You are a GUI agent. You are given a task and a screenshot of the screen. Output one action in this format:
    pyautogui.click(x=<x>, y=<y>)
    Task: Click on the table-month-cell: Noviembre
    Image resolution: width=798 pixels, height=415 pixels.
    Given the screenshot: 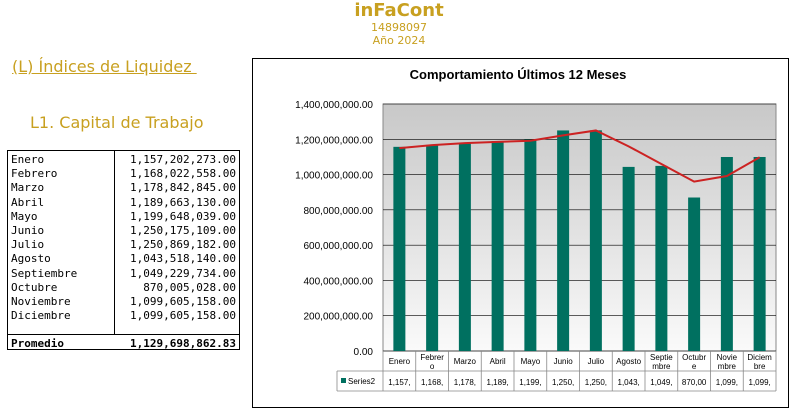 What is the action you would take?
    pyautogui.click(x=41, y=301)
    